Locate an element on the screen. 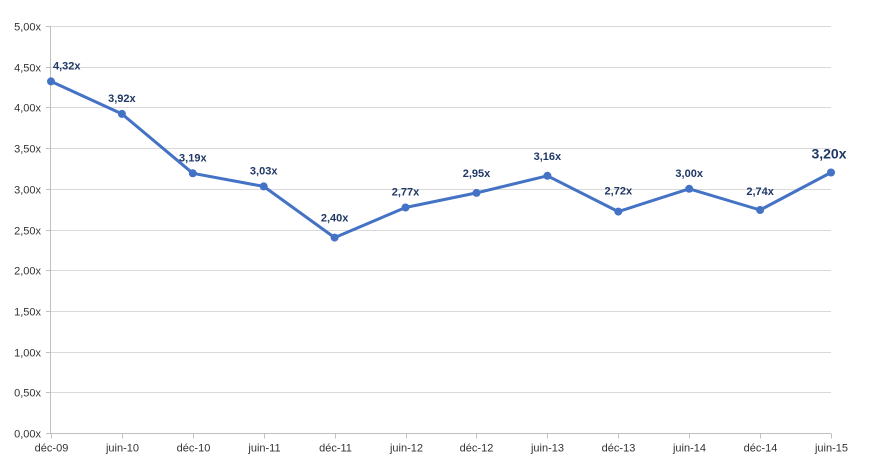 Image resolution: width=886 pixels, height=475 pixels. data-label: 4,32x is located at coordinates (67, 66).